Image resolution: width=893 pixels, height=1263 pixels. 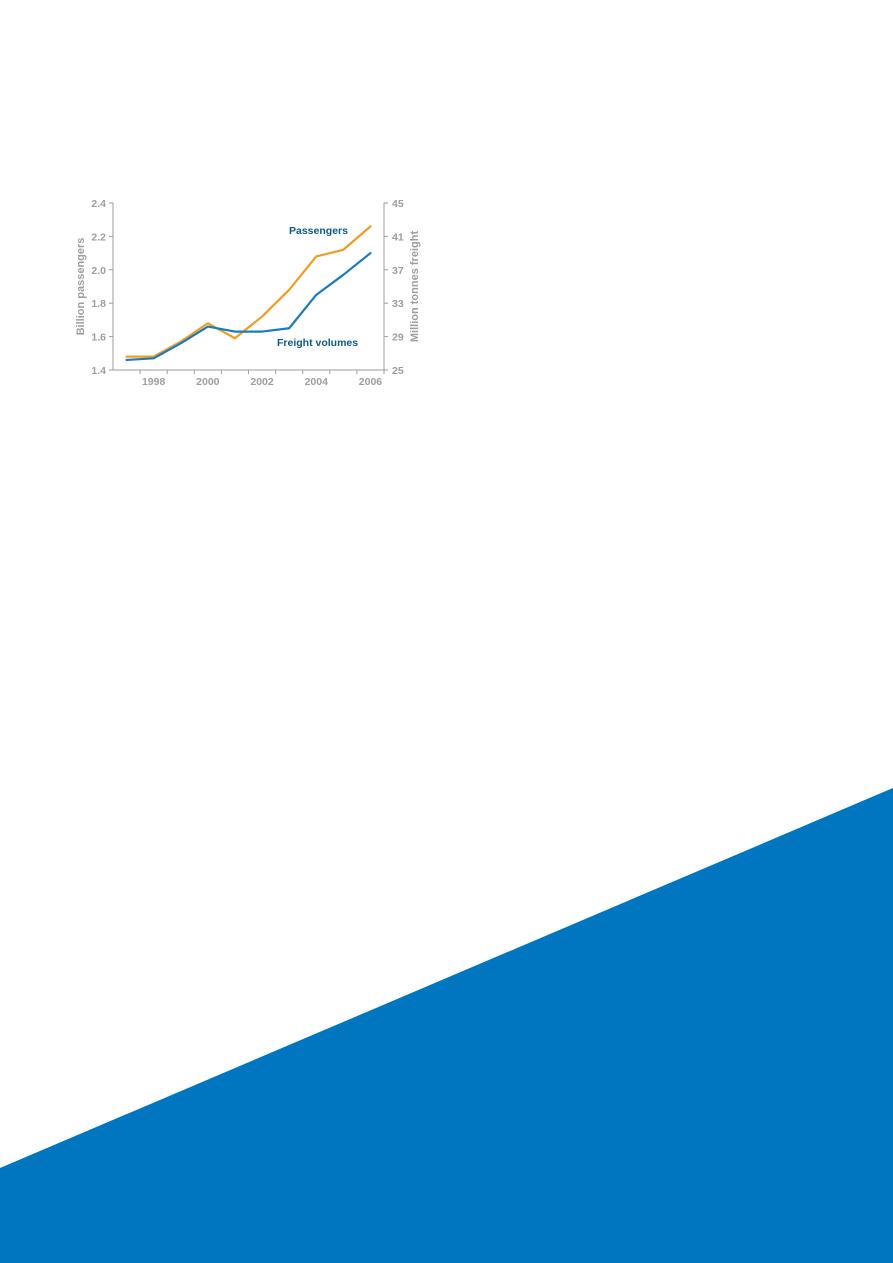 What do you see at coordinates (371, 382) in the screenshot?
I see `x-tick-label: 2006` at bounding box center [371, 382].